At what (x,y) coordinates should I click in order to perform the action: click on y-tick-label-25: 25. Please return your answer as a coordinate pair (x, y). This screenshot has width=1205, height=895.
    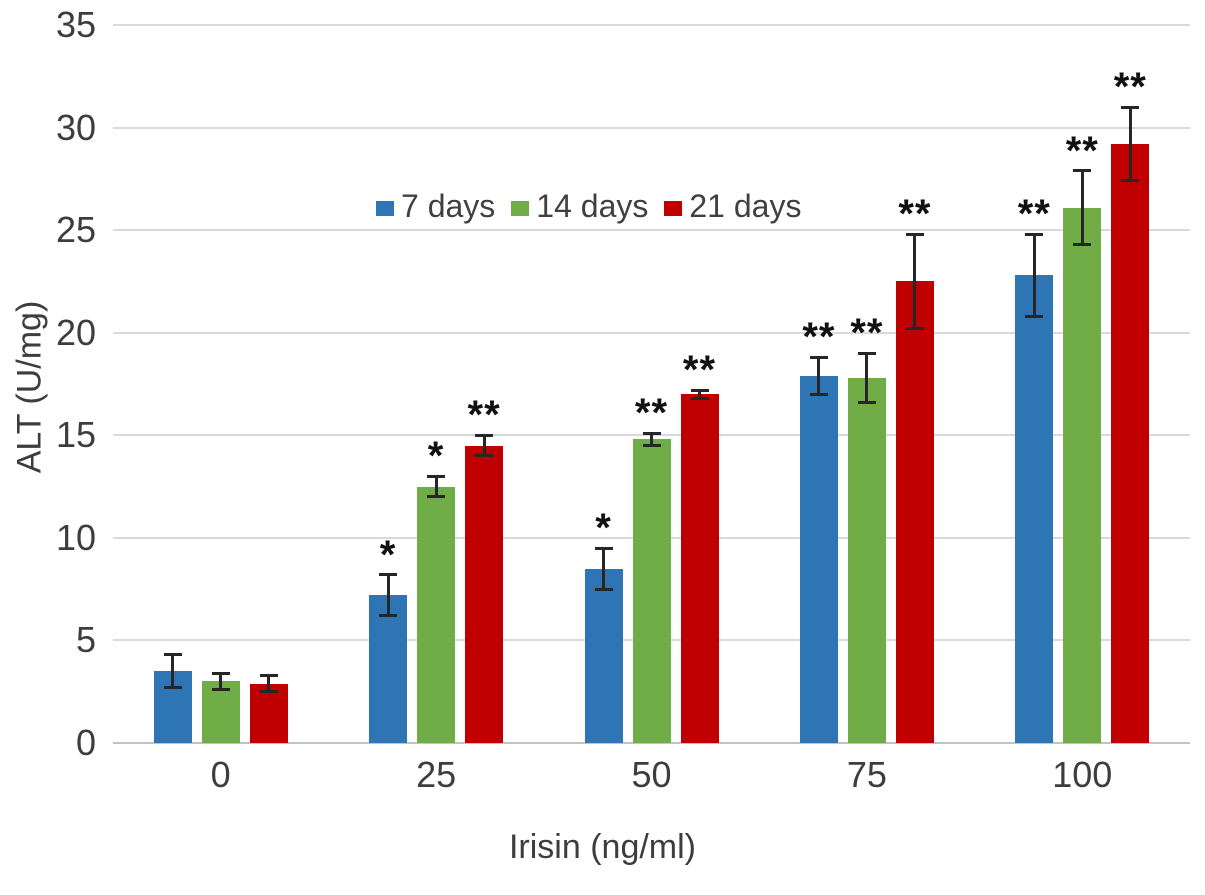
    Looking at the image, I should click on (75, 230).